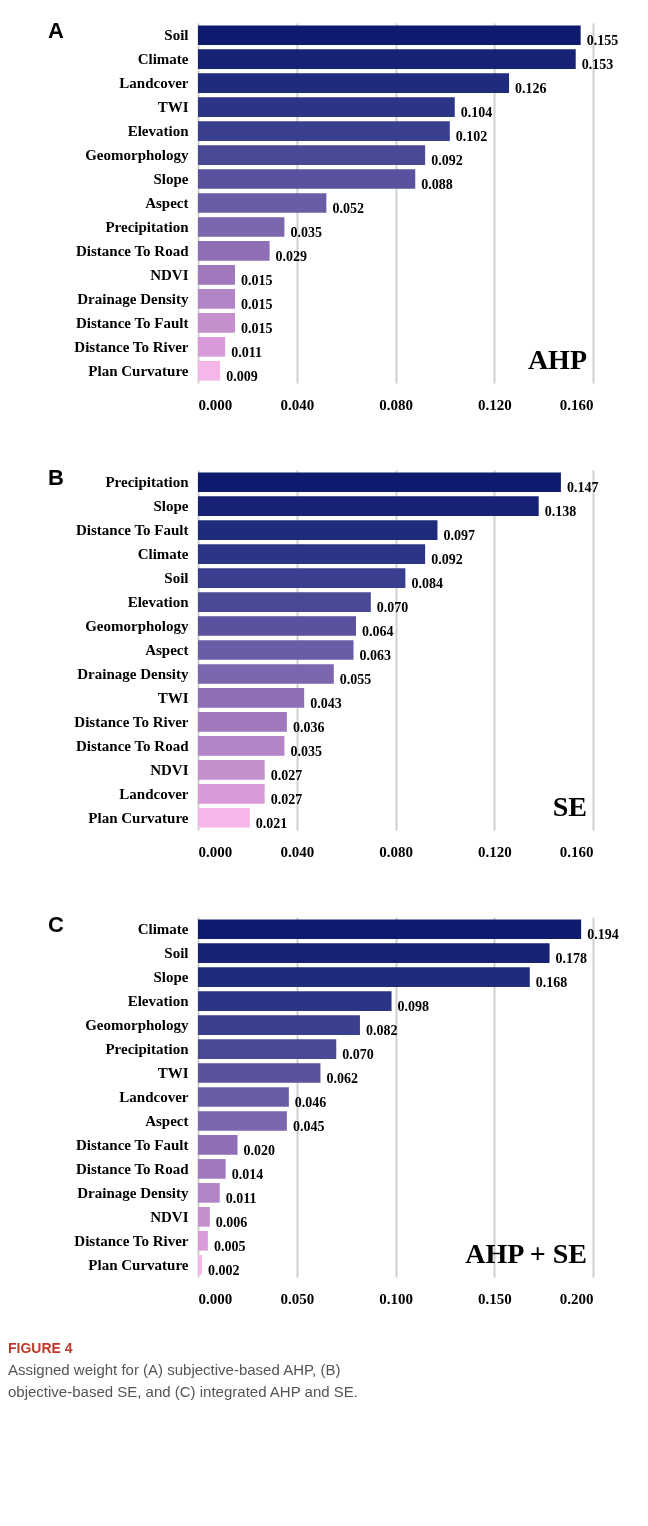  What do you see at coordinates (247, 1174) in the screenshot?
I see `data-label: 0.014` at bounding box center [247, 1174].